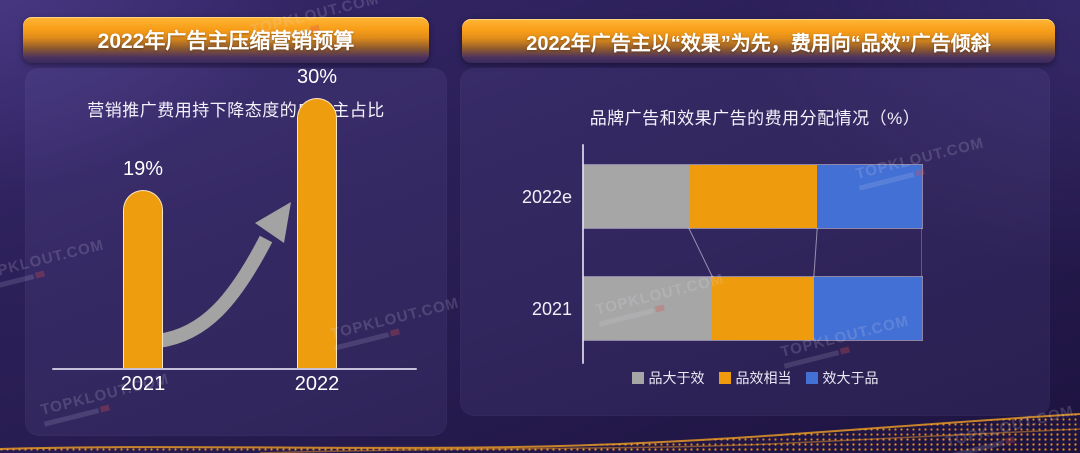  Describe the element at coordinates (143, 169) in the screenshot. I see `bar-value-label: 19%` at that location.